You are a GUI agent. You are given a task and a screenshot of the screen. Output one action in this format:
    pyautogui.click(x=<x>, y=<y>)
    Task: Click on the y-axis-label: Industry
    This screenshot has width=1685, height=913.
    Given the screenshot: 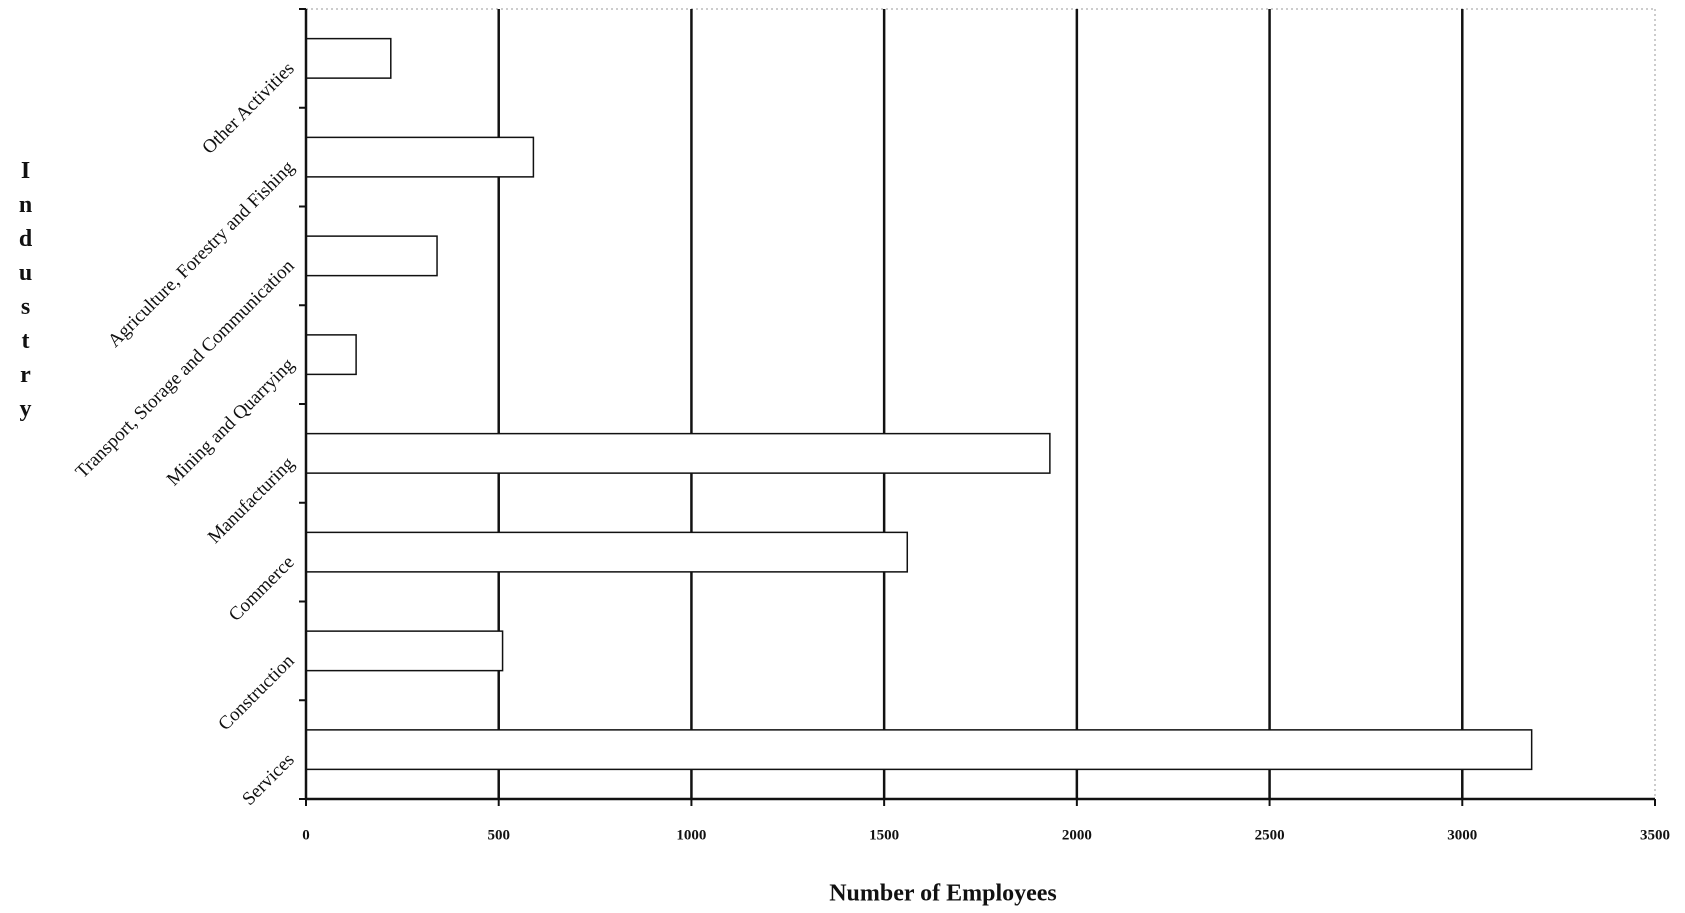 What is the action you would take?
    pyautogui.click(x=25, y=294)
    